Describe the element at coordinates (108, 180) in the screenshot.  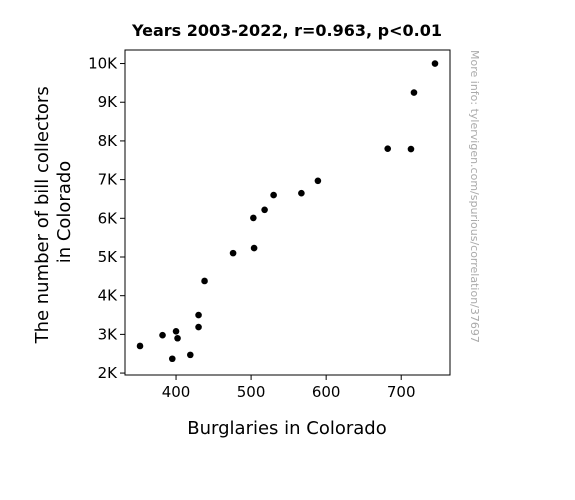
I see `y-tick-label: 7K` at that location.